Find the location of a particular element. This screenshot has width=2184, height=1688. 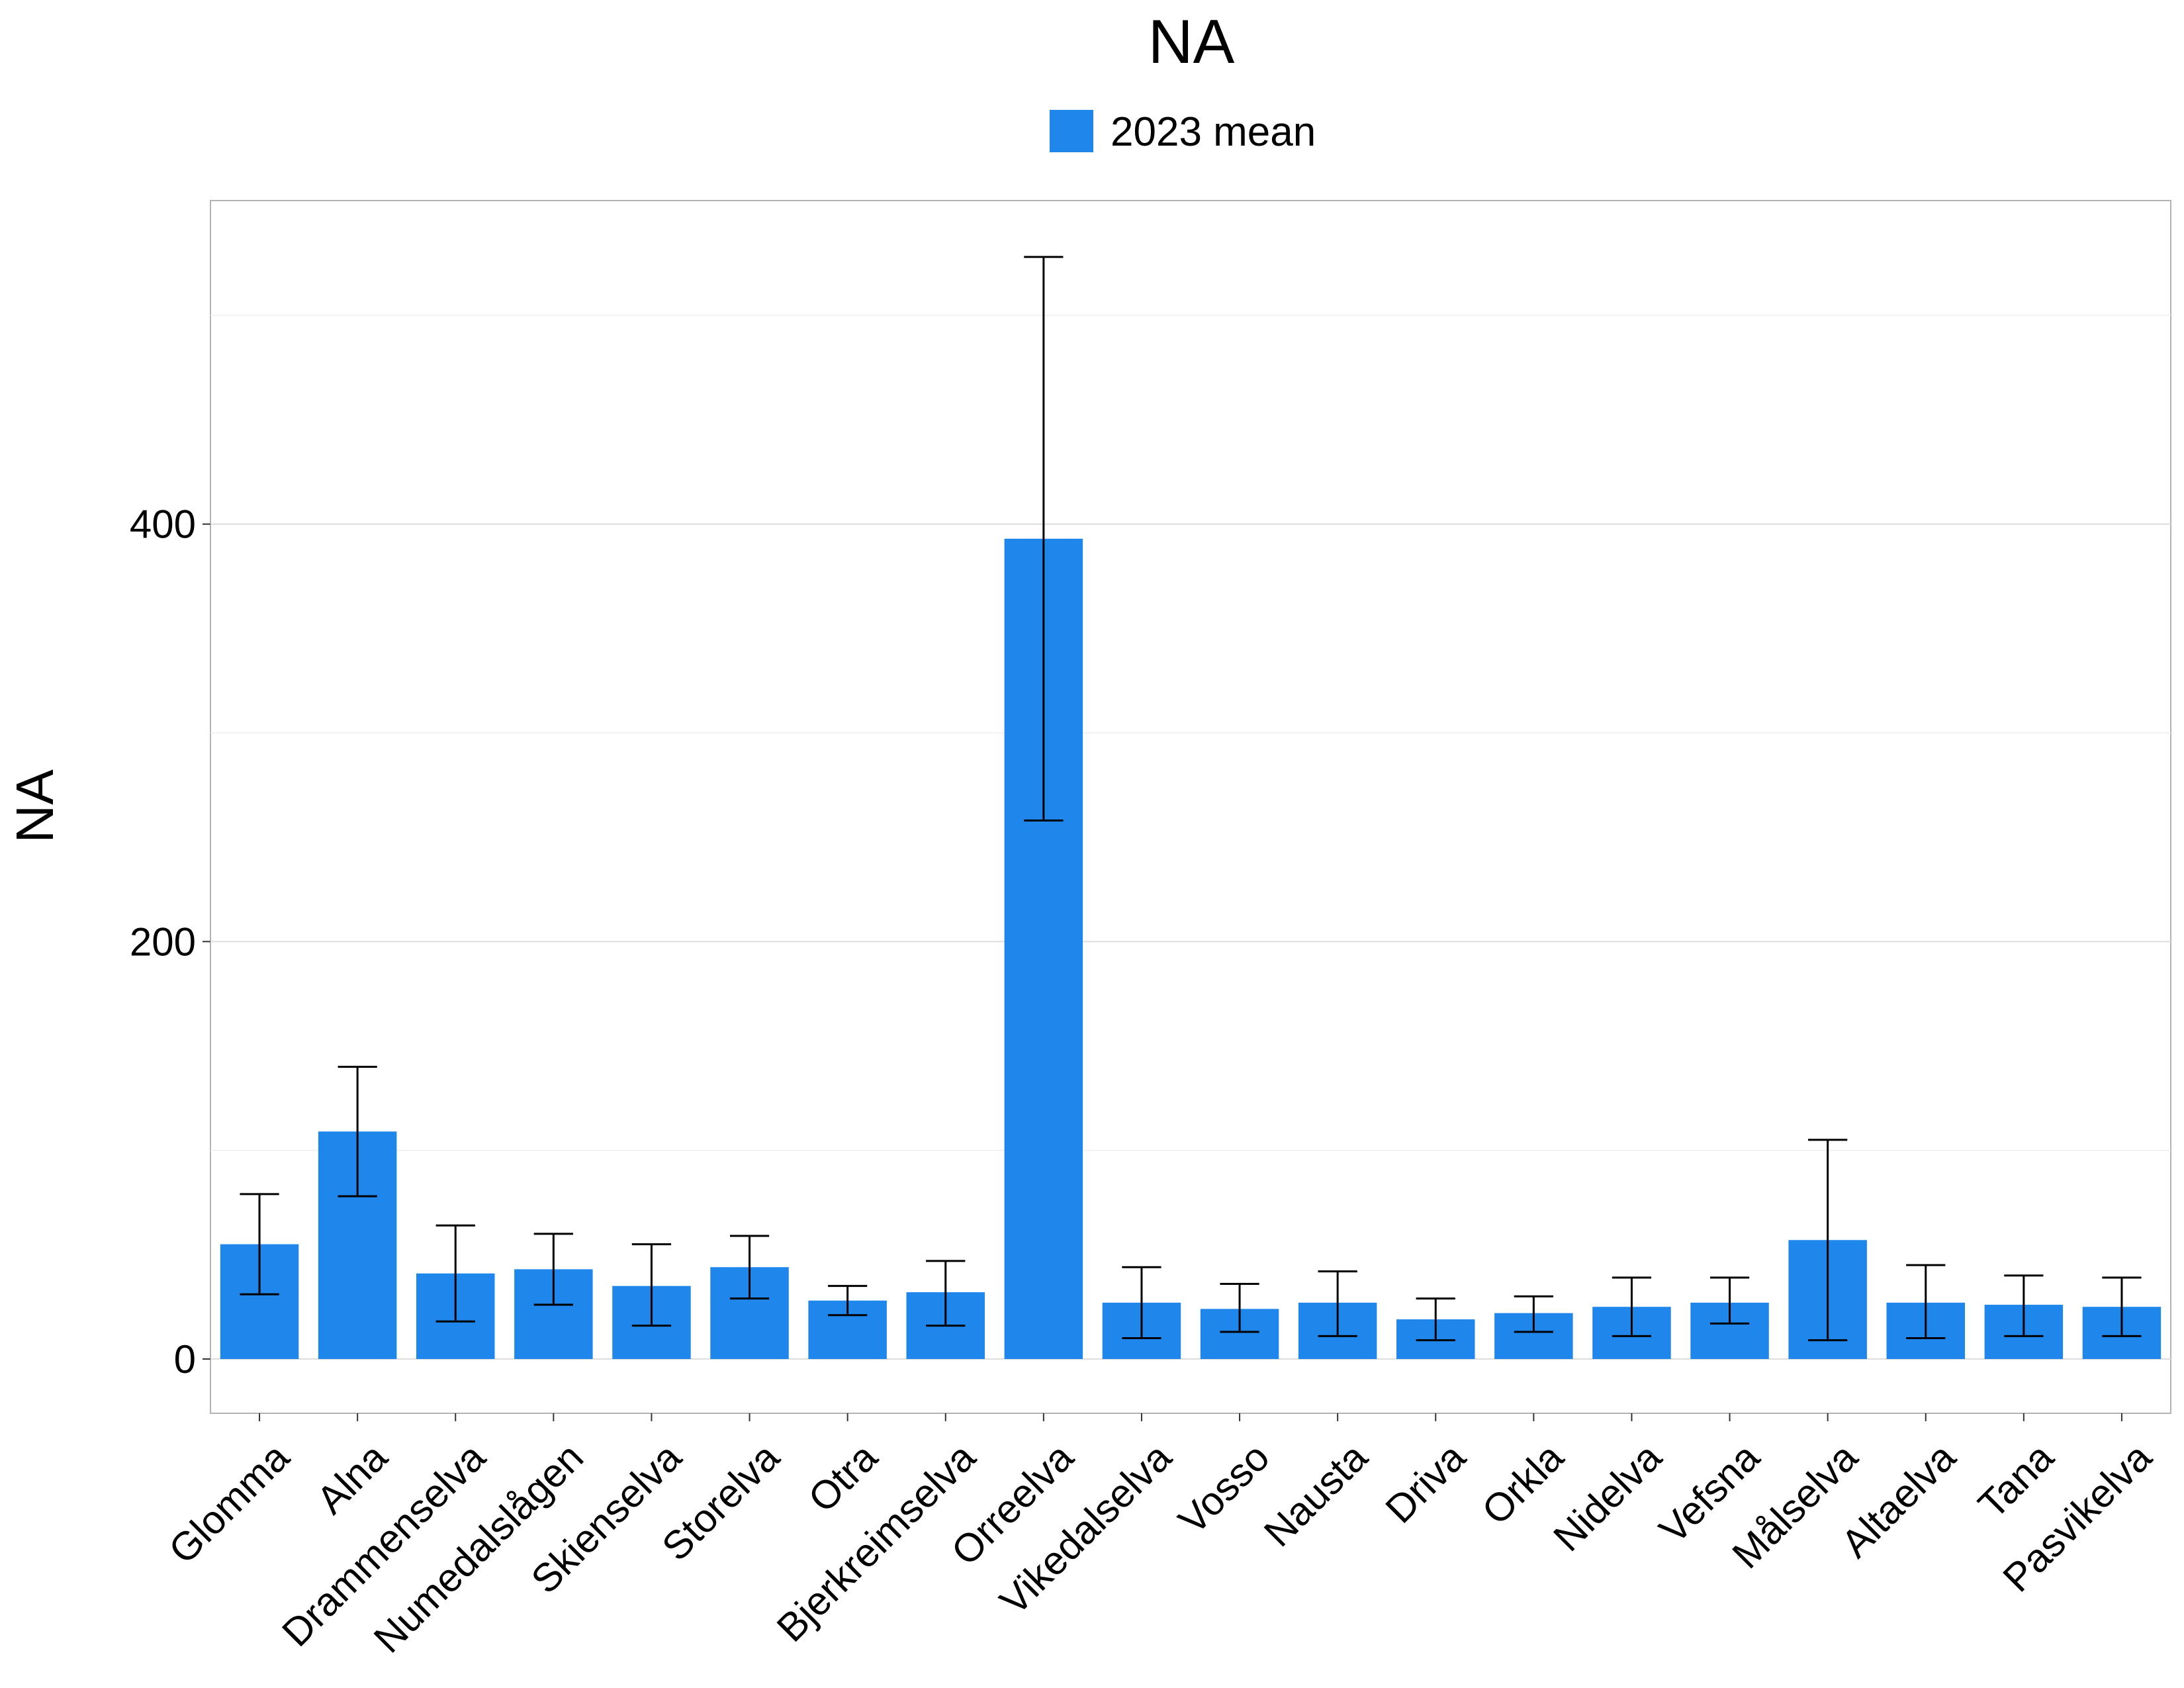

legend: 2023 mean is located at coordinates (1183, 132).